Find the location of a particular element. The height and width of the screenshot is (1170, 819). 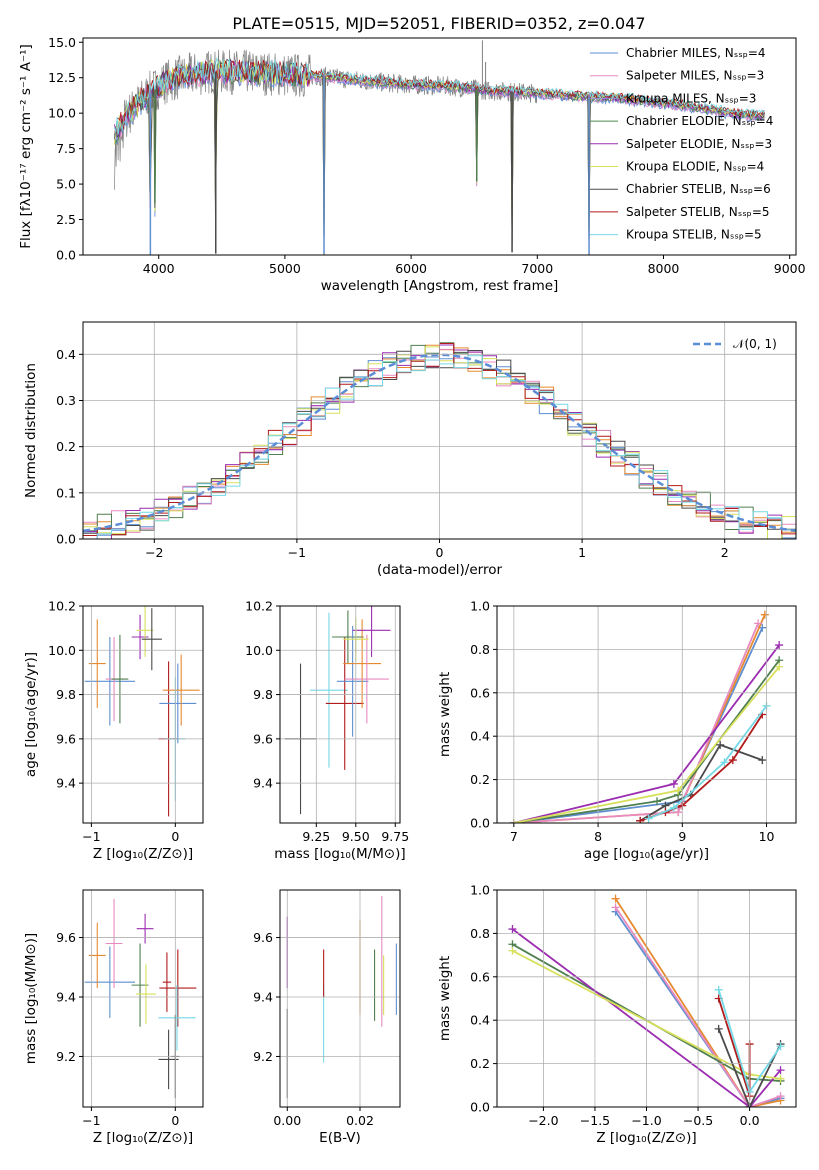

x-tick-label: 7000 is located at coordinates (537, 268).